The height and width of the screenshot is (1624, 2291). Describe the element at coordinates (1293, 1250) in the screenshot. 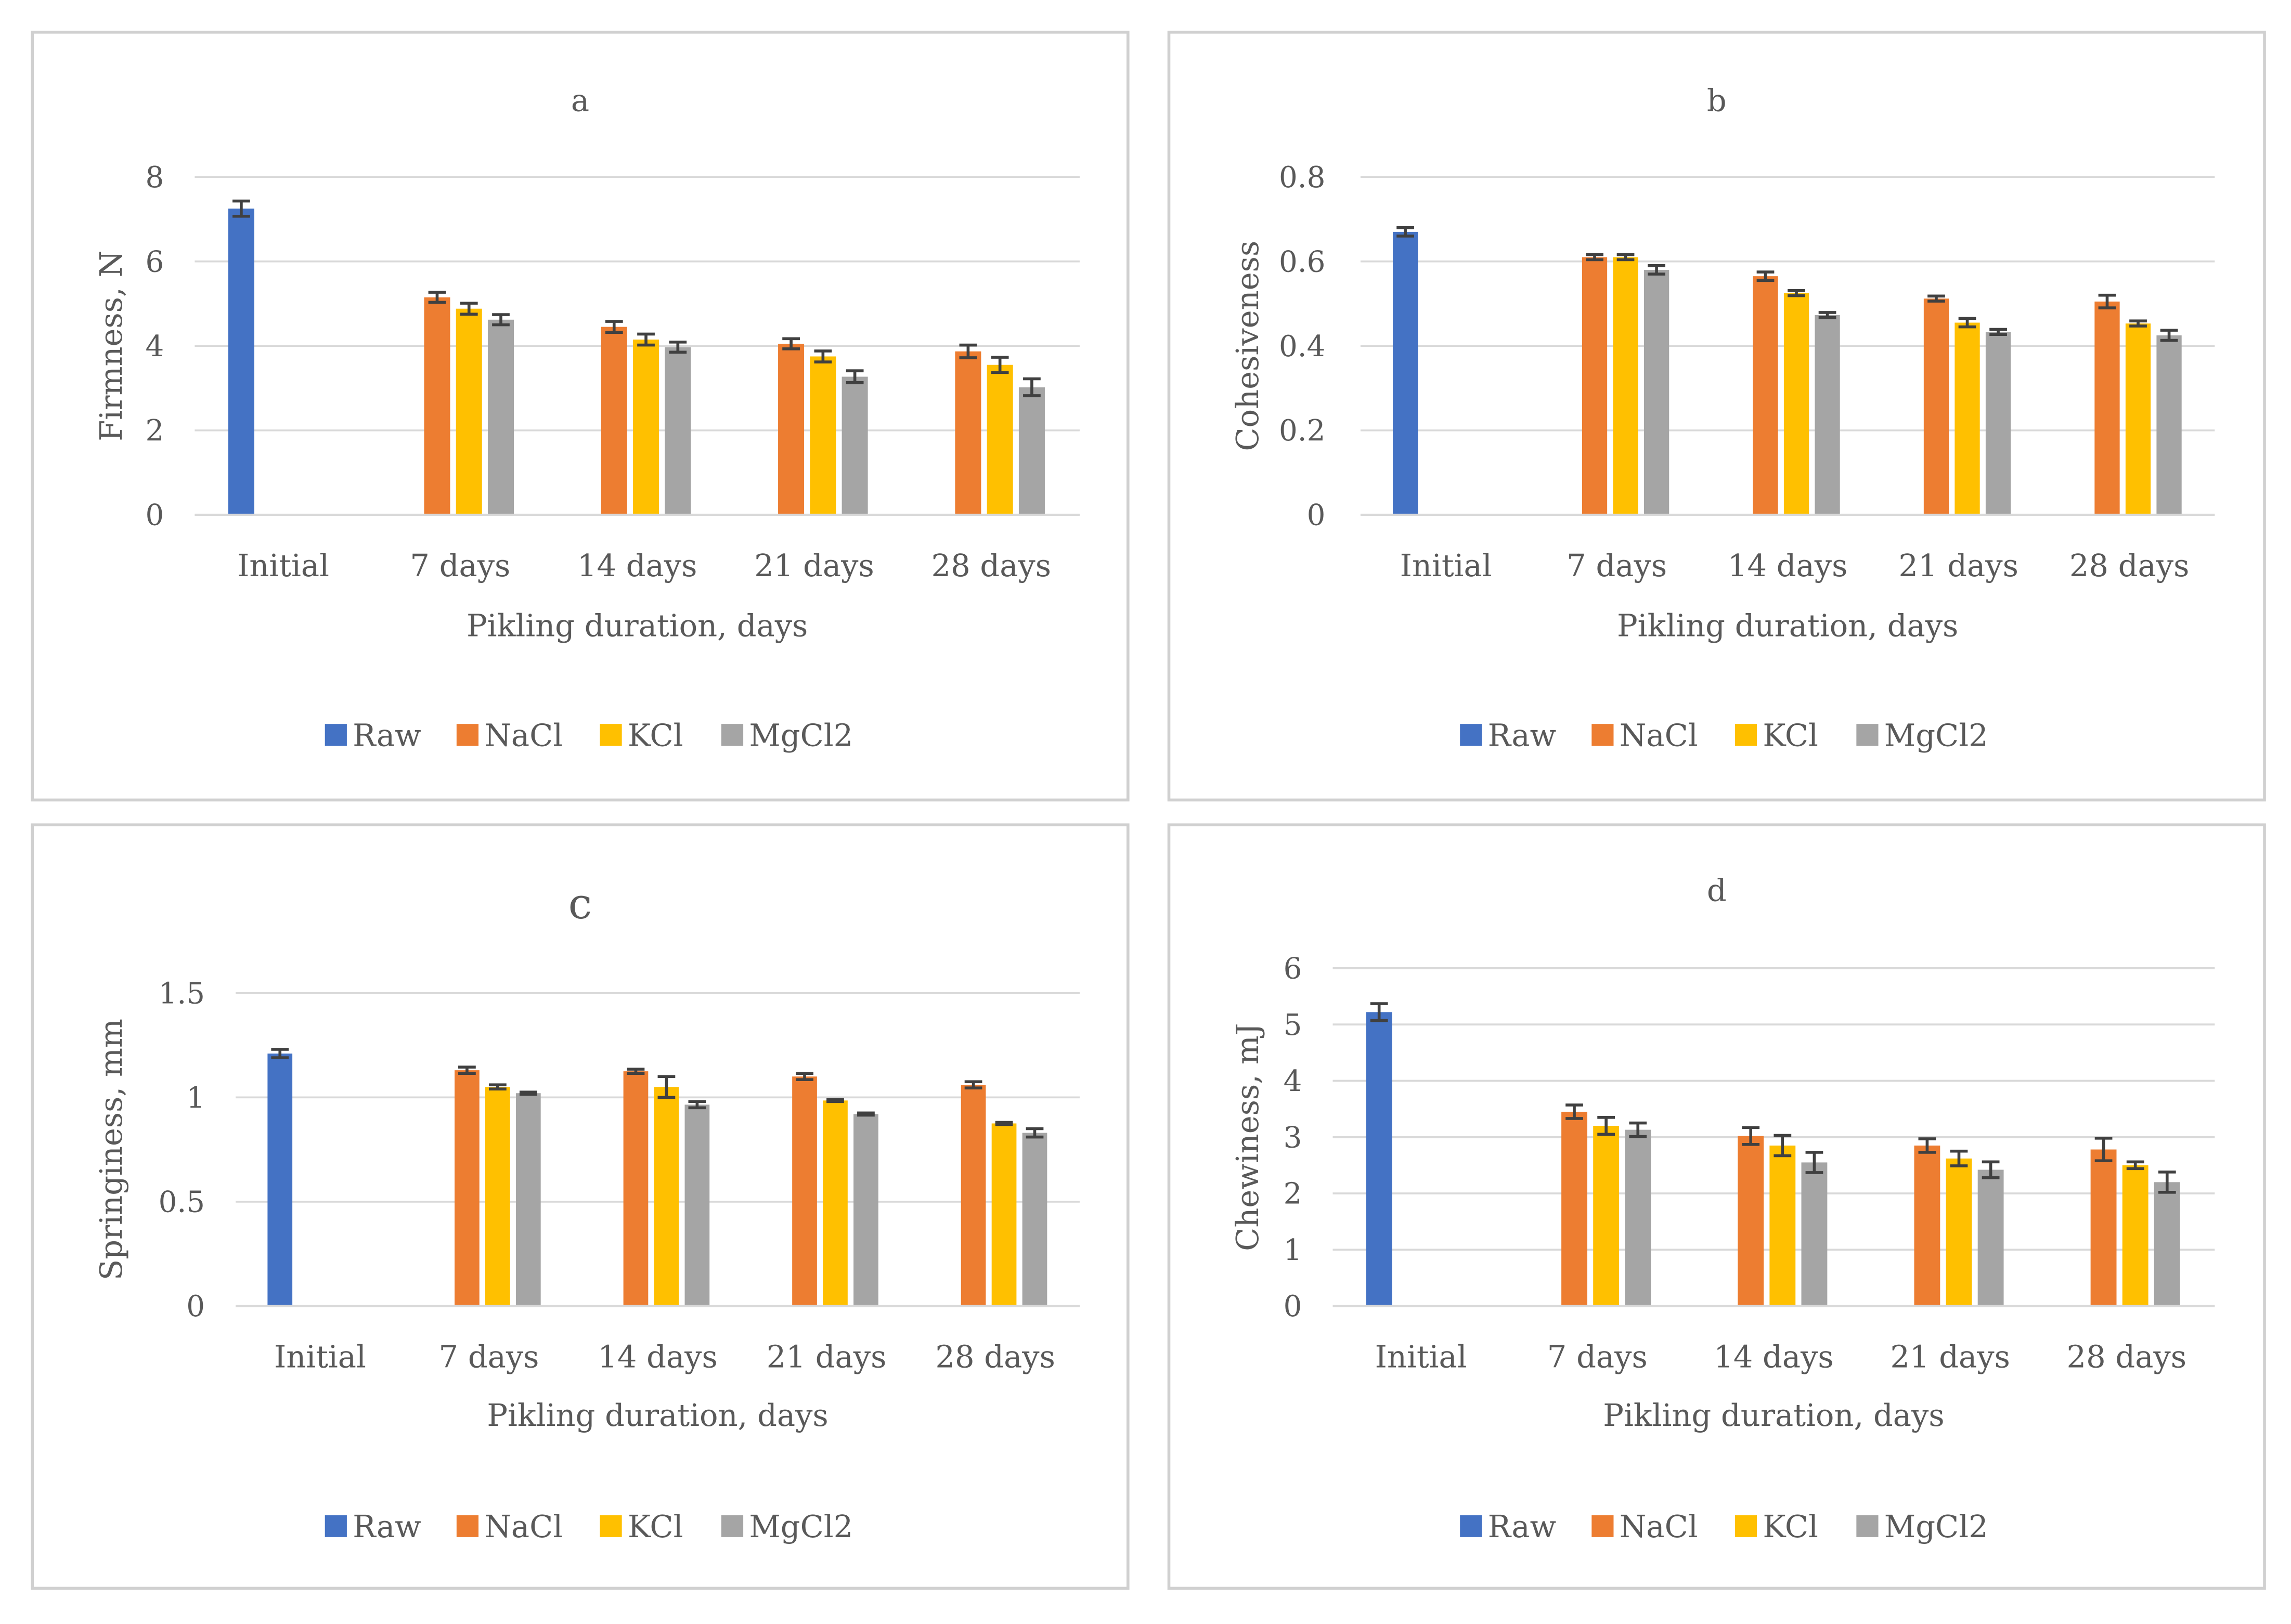

I see `y-tick-label: 1` at that location.